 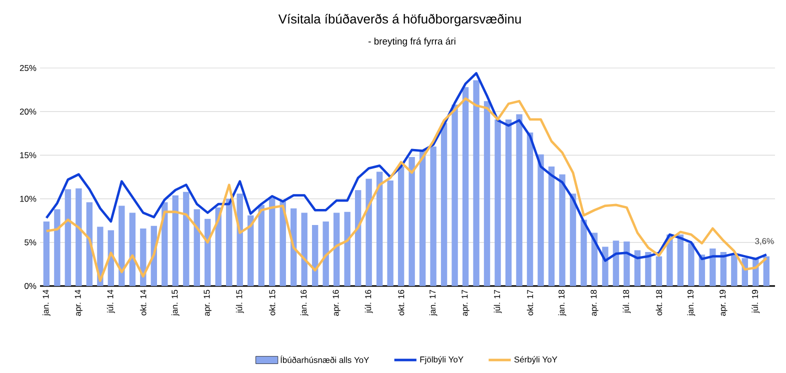 What do you see at coordinates (208, 303) in the screenshot?
I see `x-tick-label: apr. 15` at bounding box center [208, 303].